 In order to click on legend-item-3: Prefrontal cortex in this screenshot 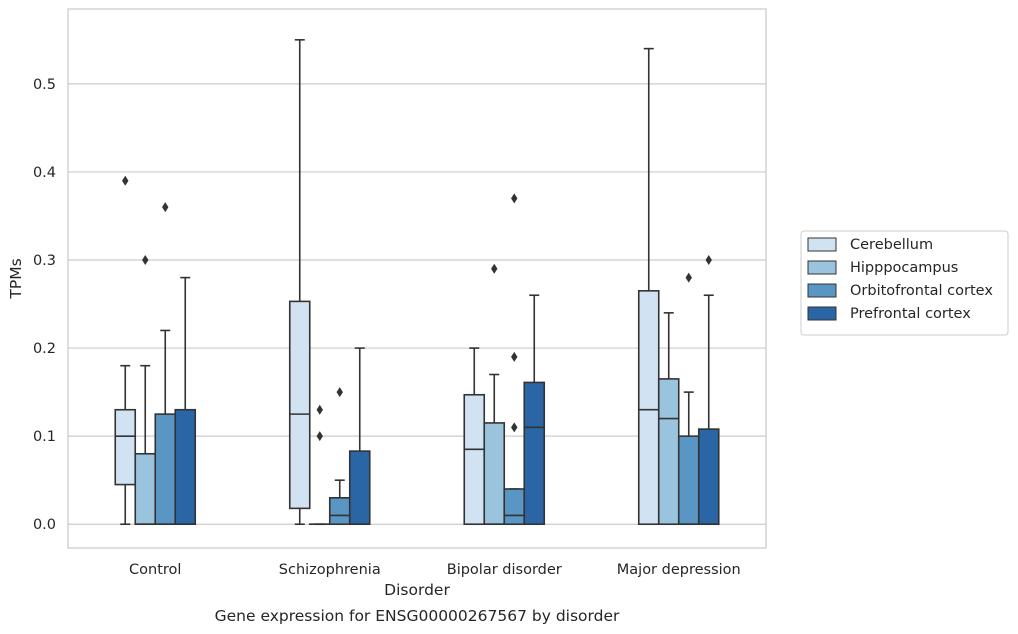, I will do `click(889, 314)`.